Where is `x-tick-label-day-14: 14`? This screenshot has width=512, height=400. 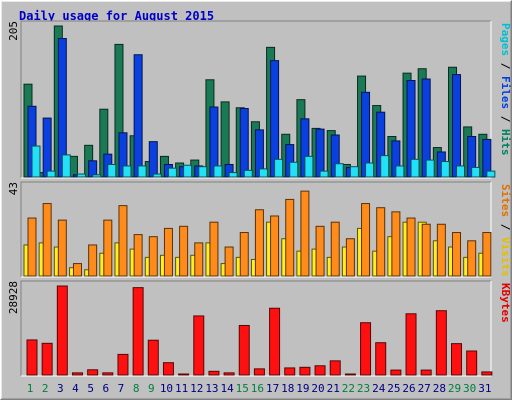 x-tick-label-day-14: 14 is located at coordinates (227, 388).